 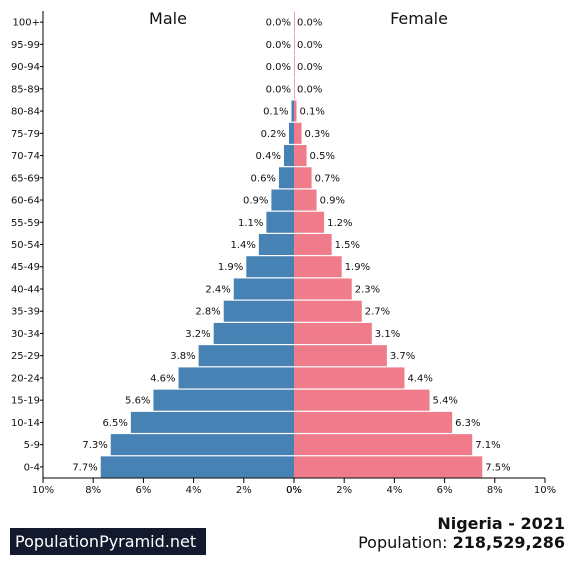 I want to click on x-tick-label-right: 4%, so click(x=394, y=490).